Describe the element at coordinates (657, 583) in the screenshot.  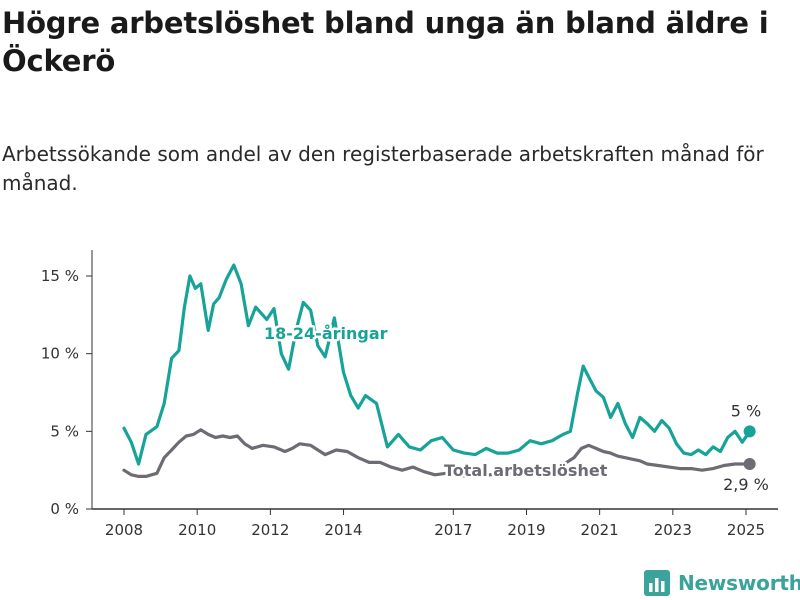
I see `bar-chart-icon` at that location.